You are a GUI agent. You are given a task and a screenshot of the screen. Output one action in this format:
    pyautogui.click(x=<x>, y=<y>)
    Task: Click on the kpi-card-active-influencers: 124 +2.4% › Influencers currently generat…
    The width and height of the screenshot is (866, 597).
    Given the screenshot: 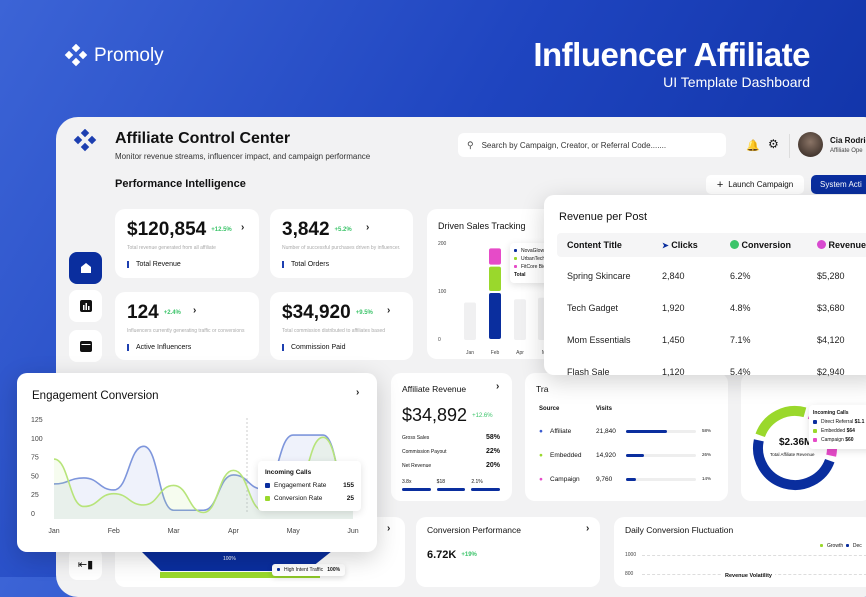 What is the action you would take?
    pyautogui.click(x=187, y=326)
    